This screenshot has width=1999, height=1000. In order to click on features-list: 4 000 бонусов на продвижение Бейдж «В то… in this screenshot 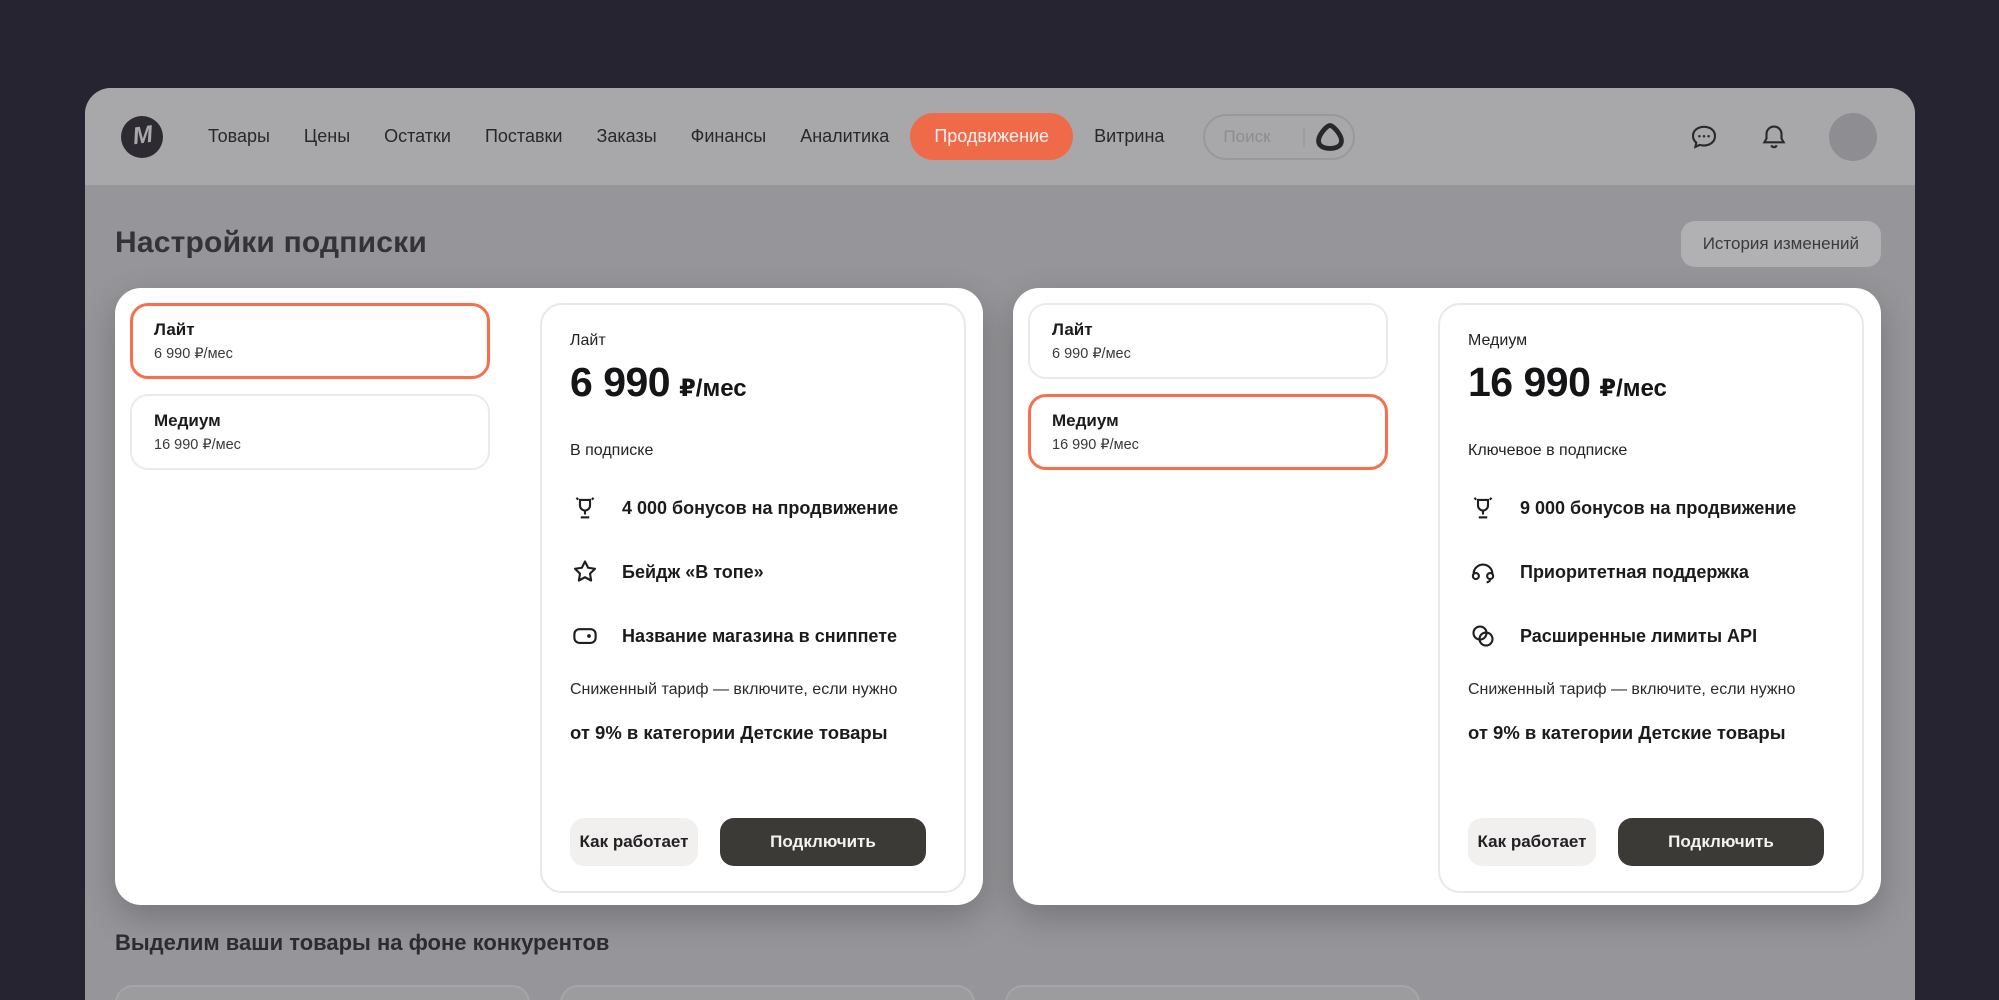, I will do `click(753, 572)`.